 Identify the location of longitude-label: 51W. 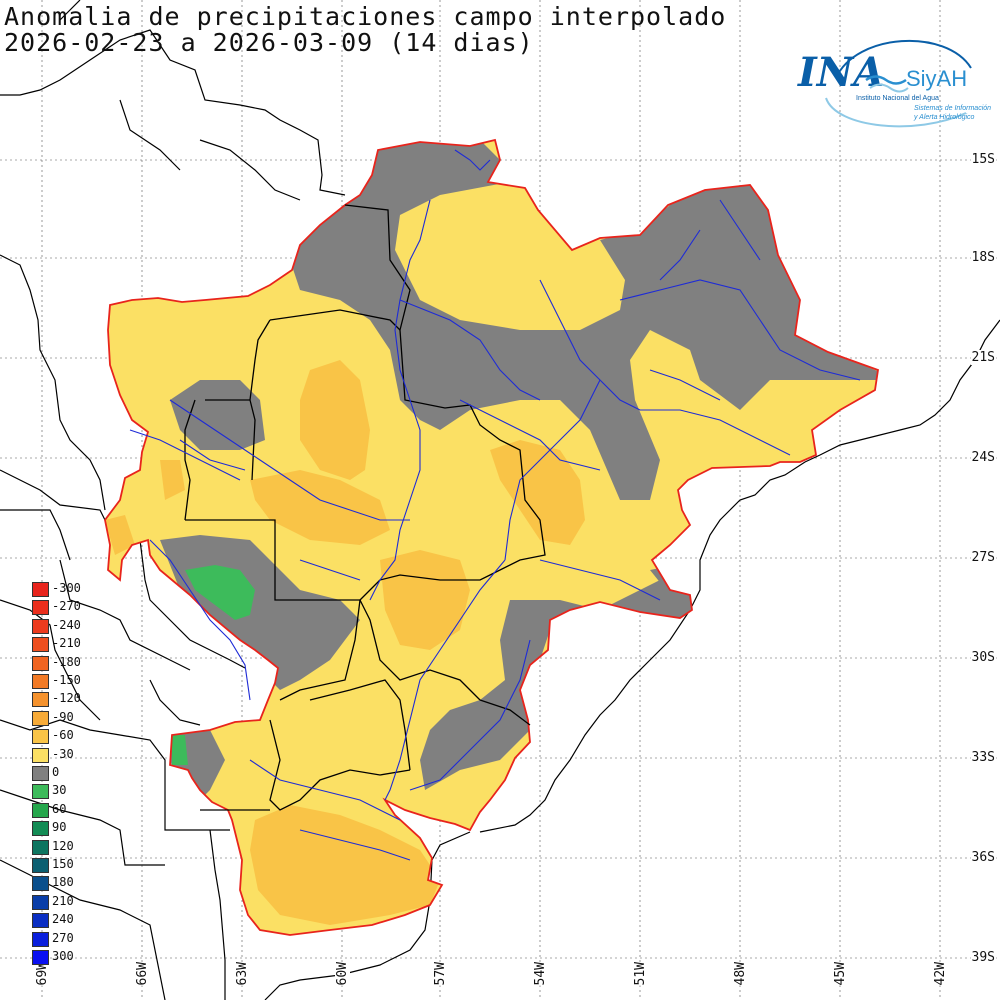
(640, 974).